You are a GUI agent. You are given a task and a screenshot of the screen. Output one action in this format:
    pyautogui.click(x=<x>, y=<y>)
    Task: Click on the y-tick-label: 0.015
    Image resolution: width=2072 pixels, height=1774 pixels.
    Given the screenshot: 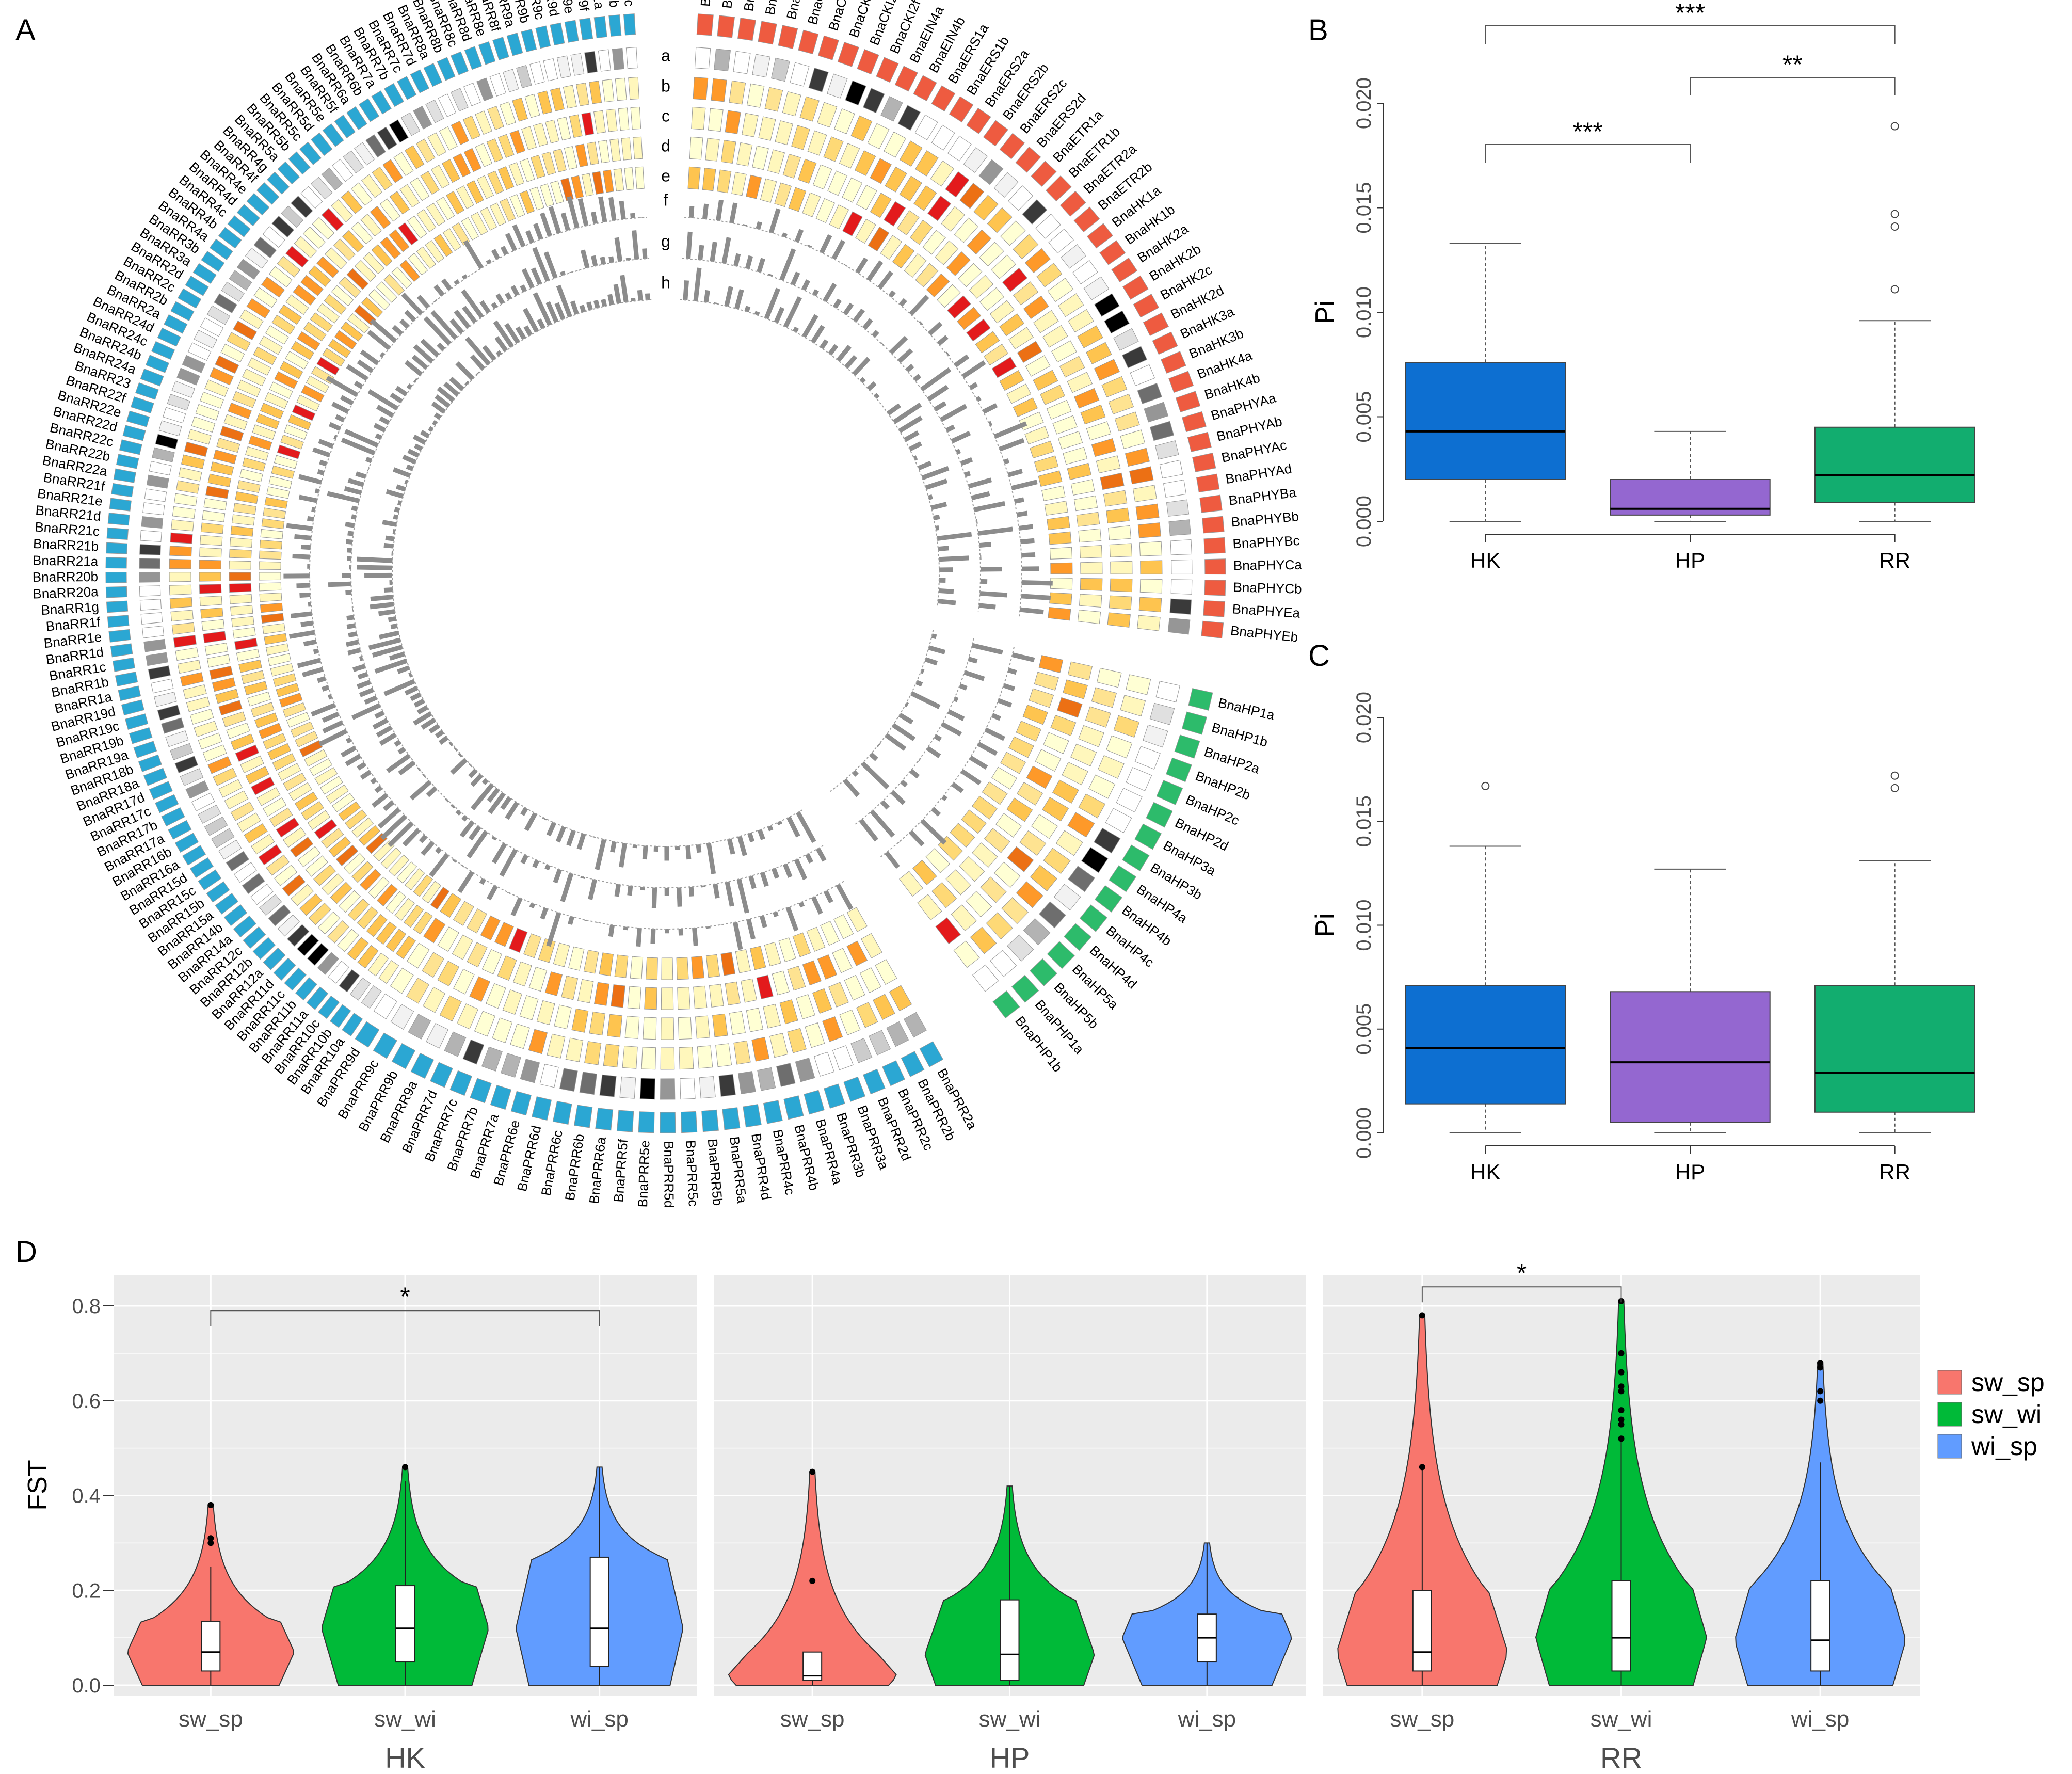 What is the action you would take?
    pyautogui.click(x=1364, y=207)
    